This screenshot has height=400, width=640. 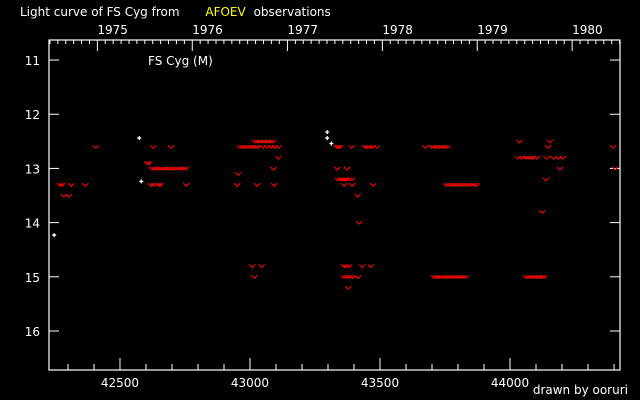 What do you see at coordinates (32, 115) in the screenshot?
I see `y-tick-label: 12` at bounding box center [32, 115].